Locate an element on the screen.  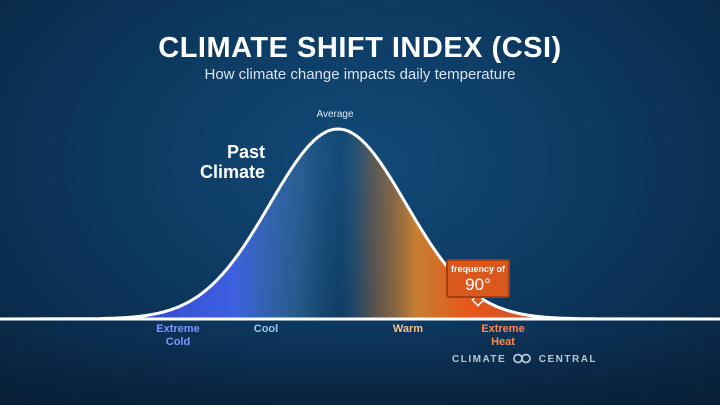
past-climate-line2: Climate is located at coordinates (232, 172).